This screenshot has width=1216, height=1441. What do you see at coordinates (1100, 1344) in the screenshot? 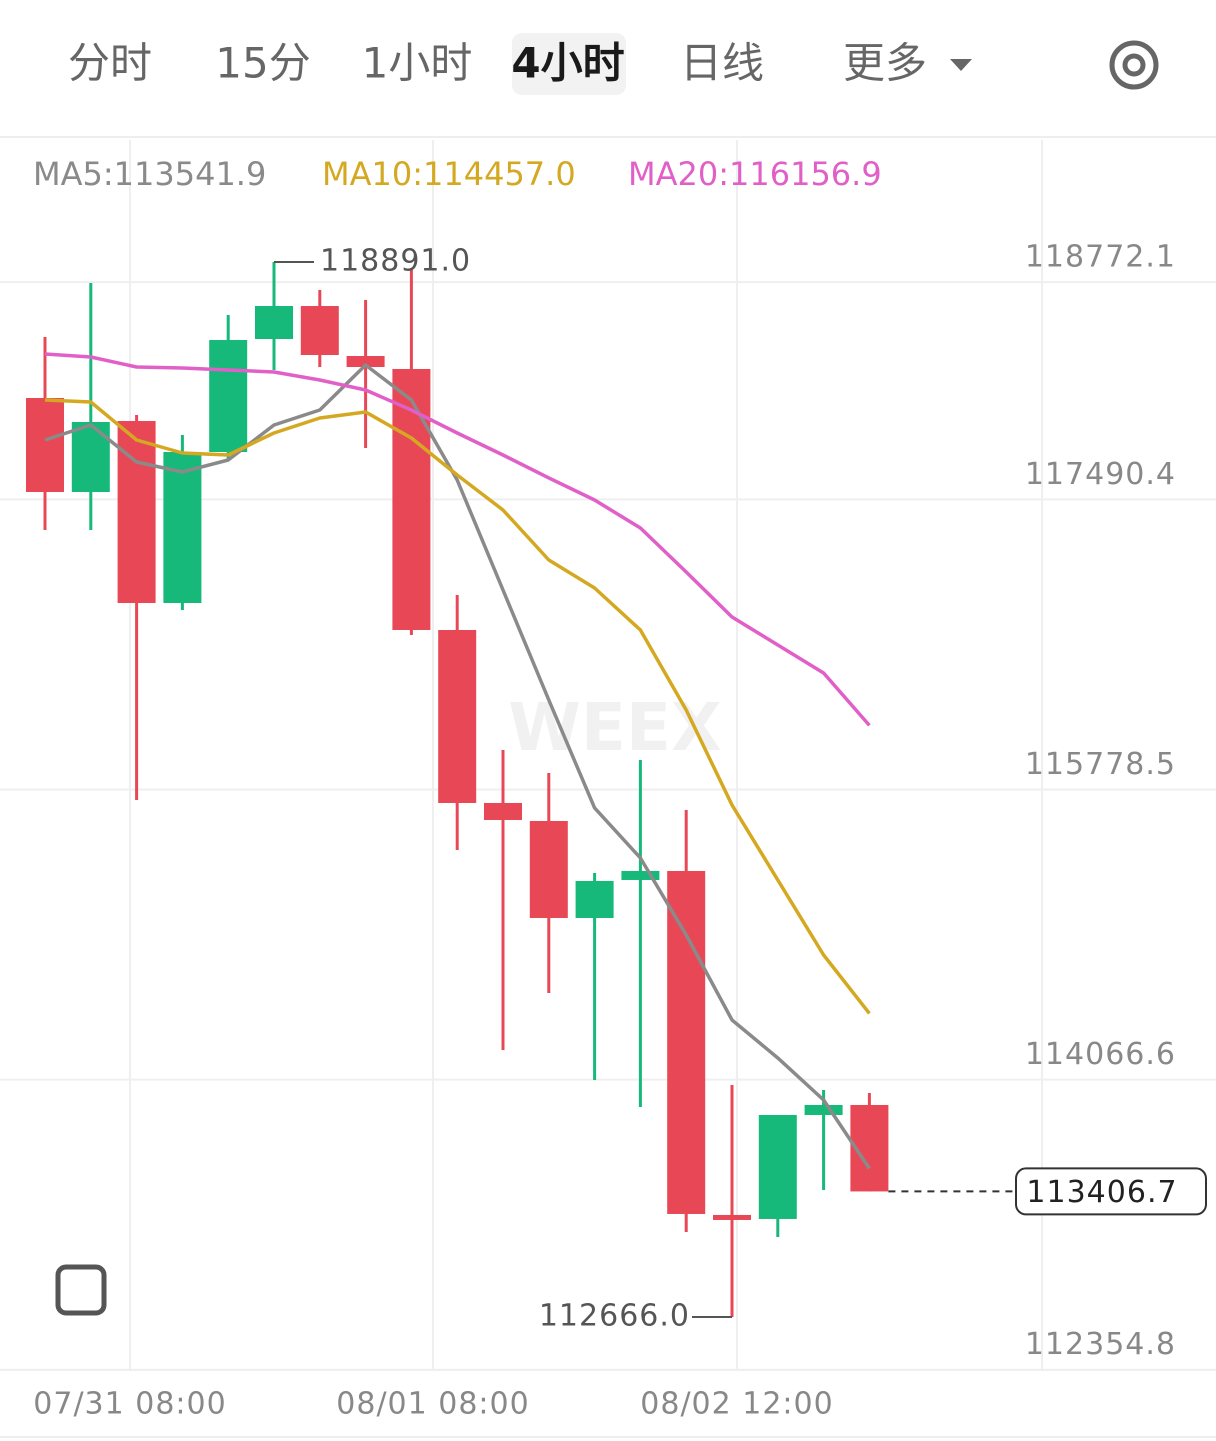
I see `y-tick-label: 112354.8` at bounding box center [1100, 1344].